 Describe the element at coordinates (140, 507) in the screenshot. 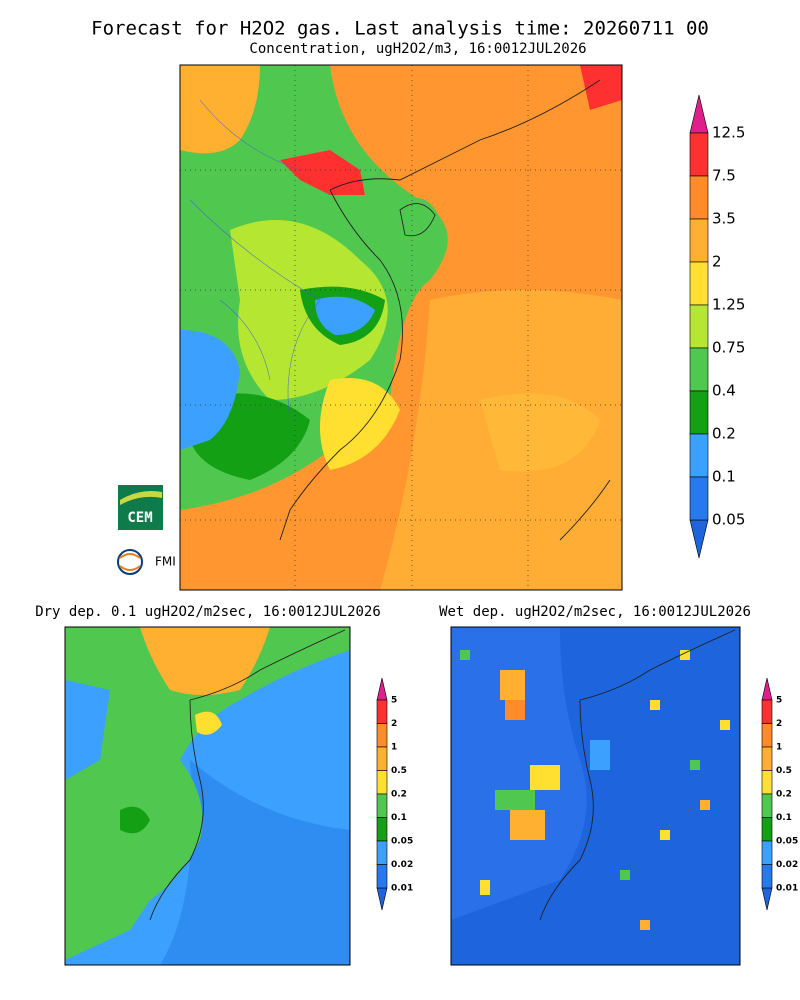

I see `cem-logo: CEM` at that location.